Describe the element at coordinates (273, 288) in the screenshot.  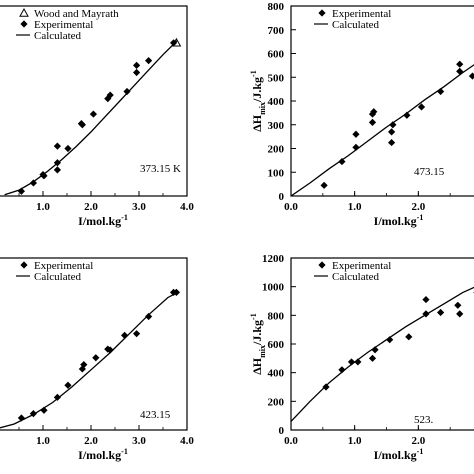
I see `y-tick-label: 1000` at that location.